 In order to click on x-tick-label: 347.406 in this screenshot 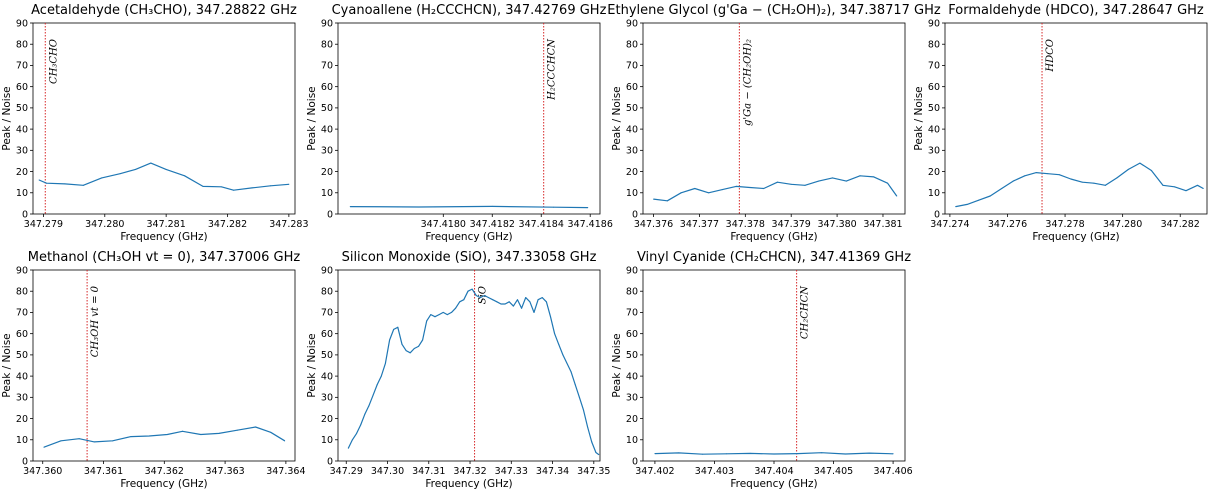, I will do `click(892, 471)`.